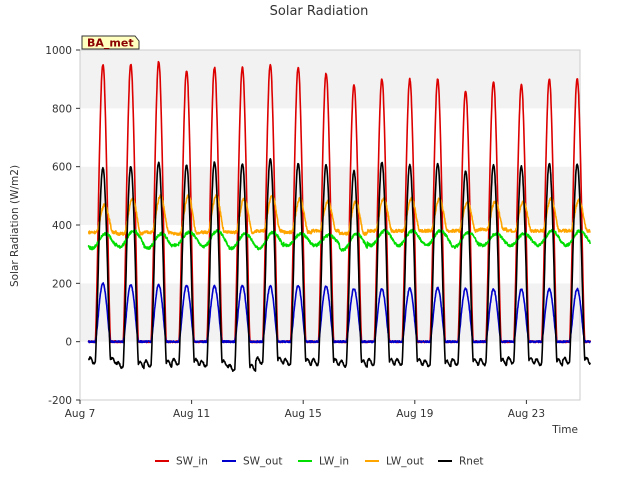  I want to click on y-tick-label: 1000, so click(58, 51).